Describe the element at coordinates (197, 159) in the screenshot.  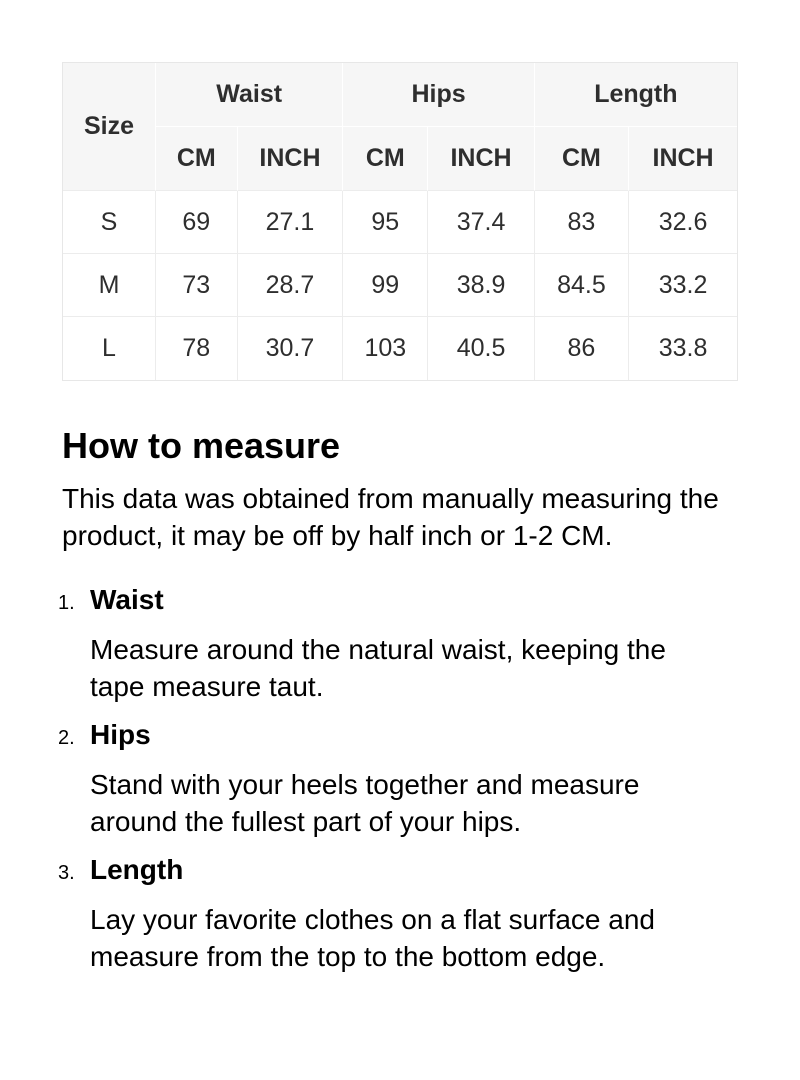
I see `waist-cm-header: CM` at that location.